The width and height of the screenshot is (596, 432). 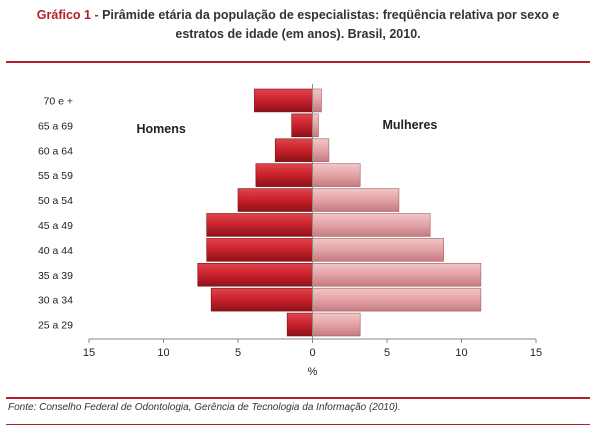 What do you see at coordinates (161, 129) in the screenshot?
I see `legend-men-label: Homens` at bounding box center [161, 129].